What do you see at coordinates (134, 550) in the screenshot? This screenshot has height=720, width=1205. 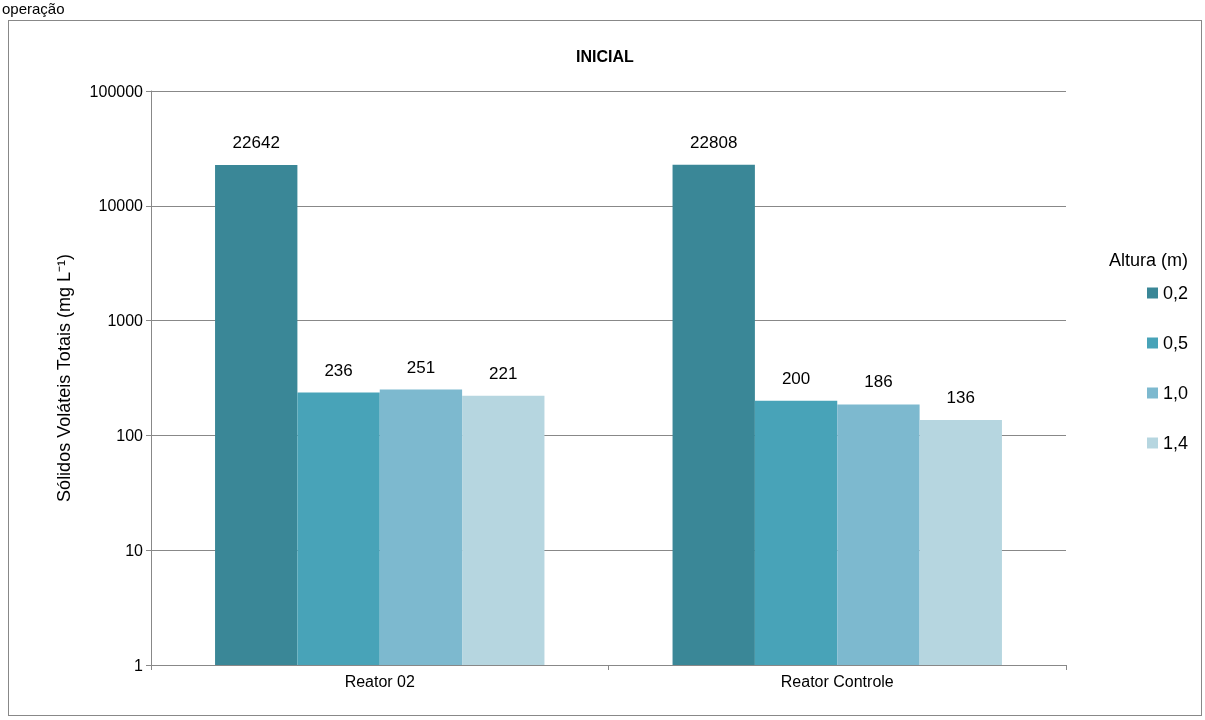 I see `y-tick-label: 10` at bounding box center [134, 550].